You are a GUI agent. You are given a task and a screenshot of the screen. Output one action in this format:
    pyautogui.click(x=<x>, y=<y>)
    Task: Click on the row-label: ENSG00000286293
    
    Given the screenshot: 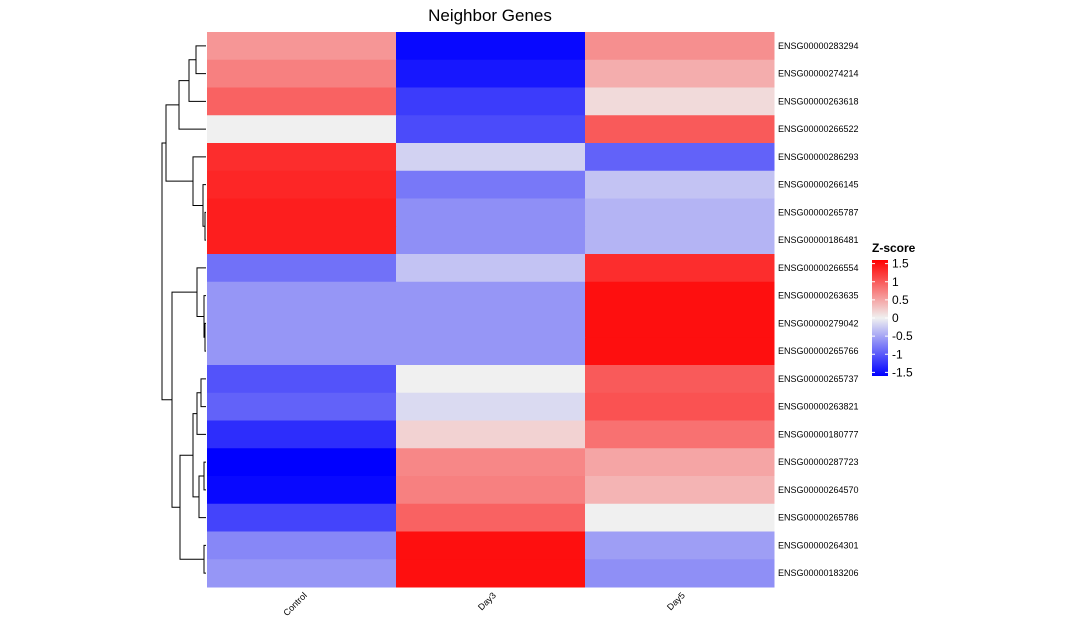 What is the action you would take?
    pyautogui.click(x=818, y=157)
    